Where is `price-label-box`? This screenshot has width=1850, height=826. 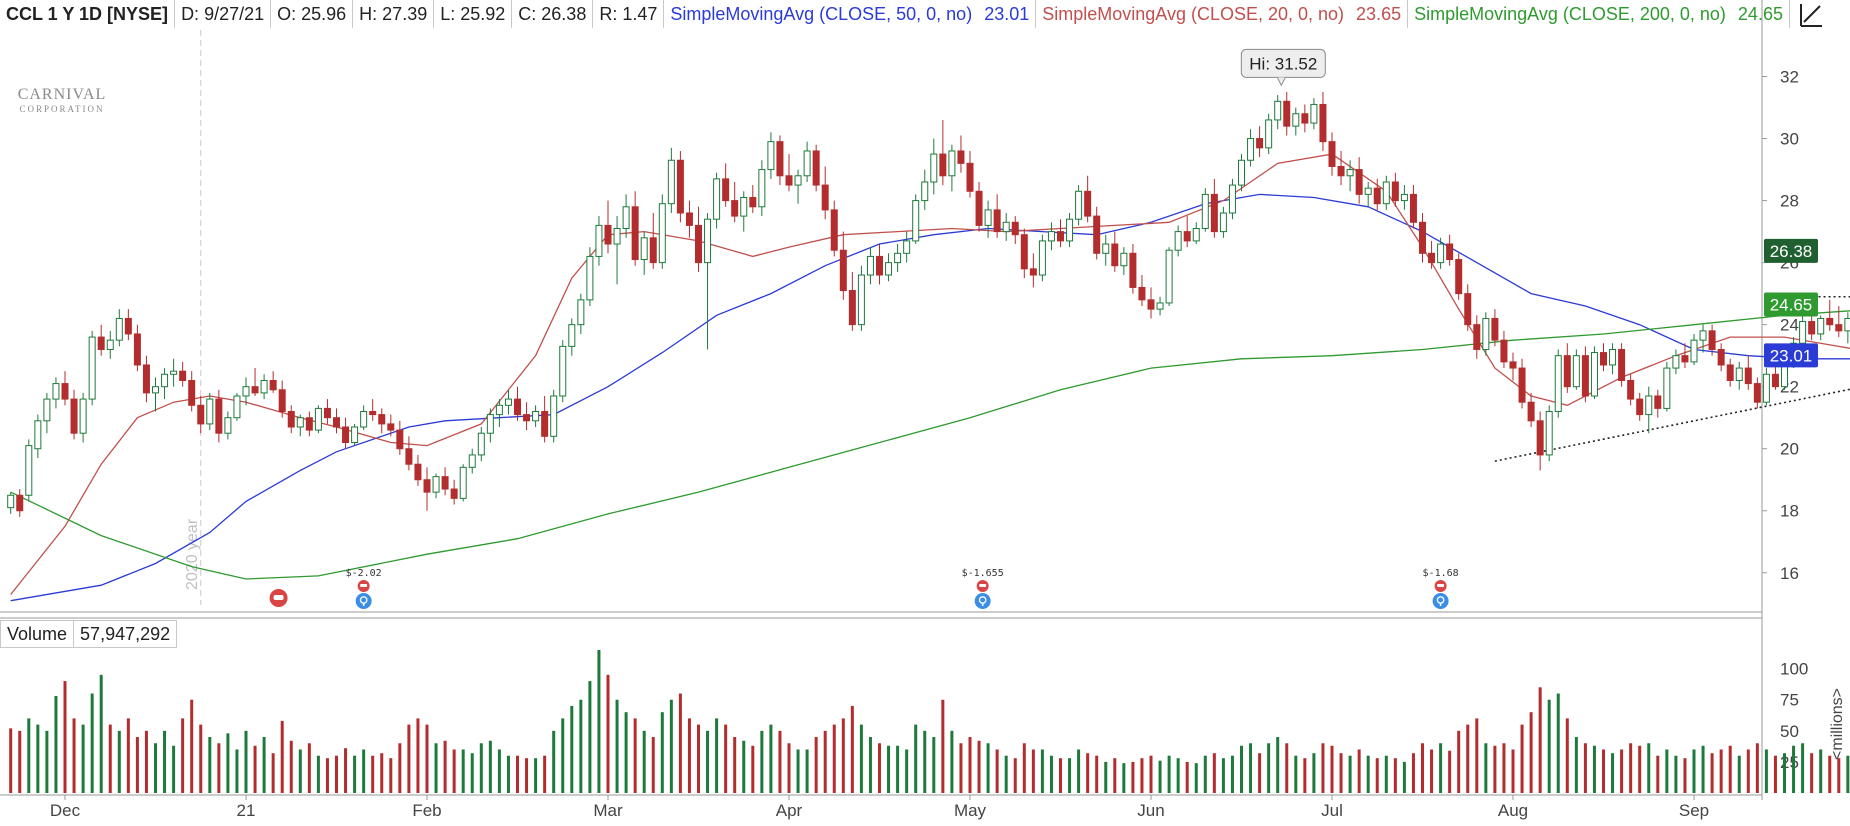 price-label-box is located at coordinates (1791, 355).